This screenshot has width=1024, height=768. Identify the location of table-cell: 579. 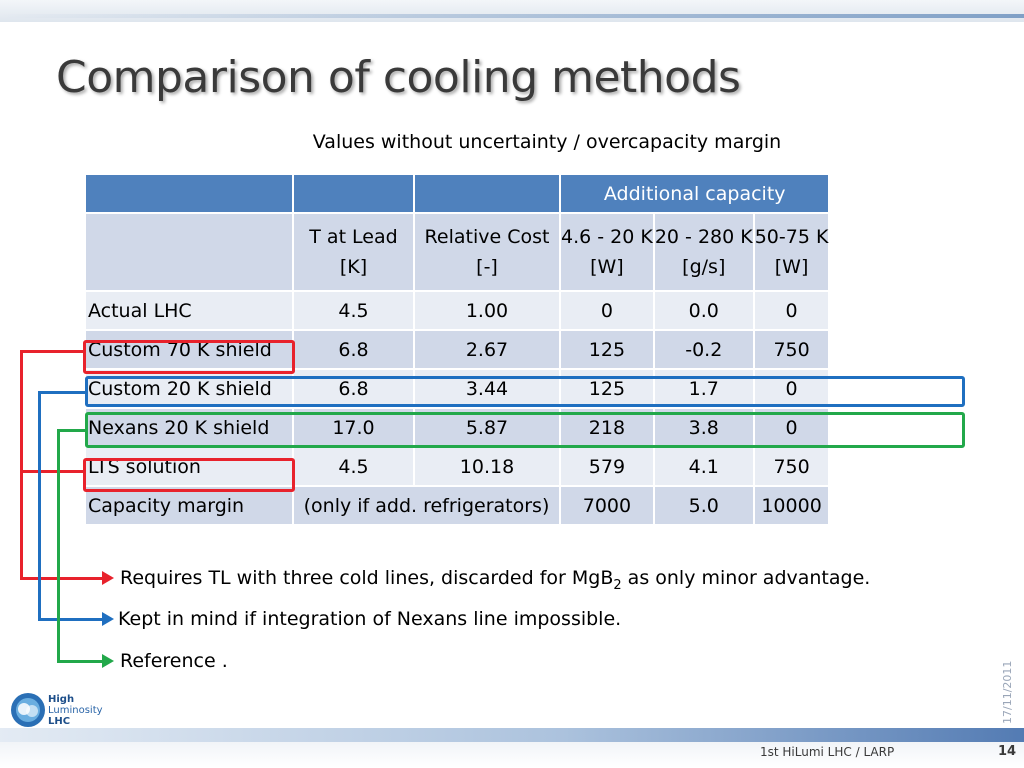
(607, 466).